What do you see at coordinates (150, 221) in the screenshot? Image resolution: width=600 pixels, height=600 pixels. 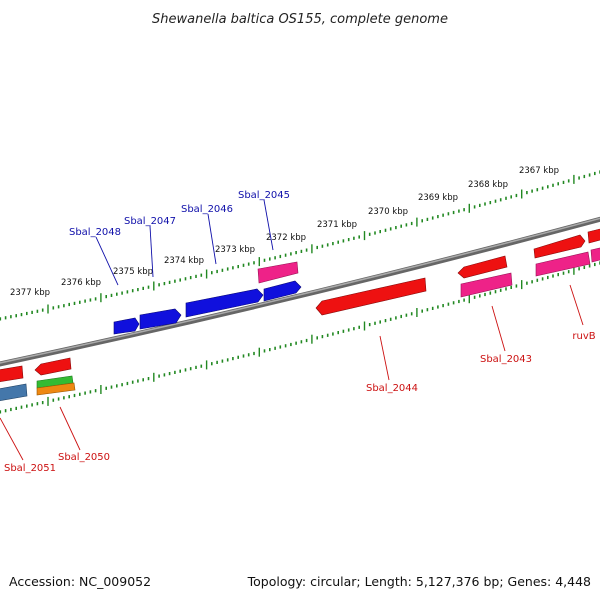 I see `gene-label-sbal-2047: Sbal_2047` at bounding box center [150, 221].